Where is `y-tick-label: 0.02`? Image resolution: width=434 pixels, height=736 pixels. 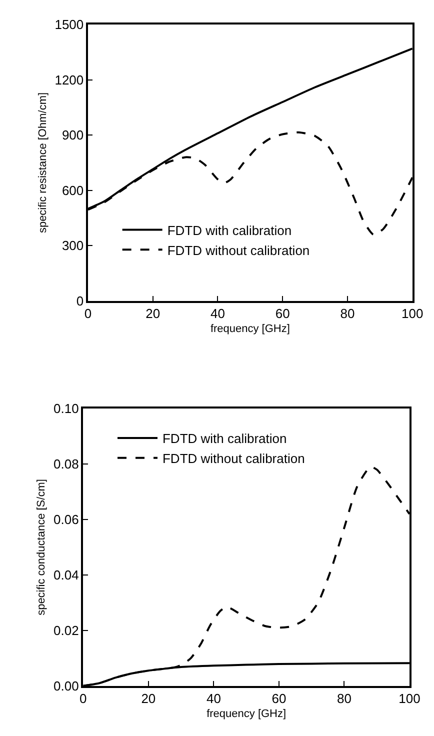 y-tick-label: 0.02 is located at coordinates (66, 630).